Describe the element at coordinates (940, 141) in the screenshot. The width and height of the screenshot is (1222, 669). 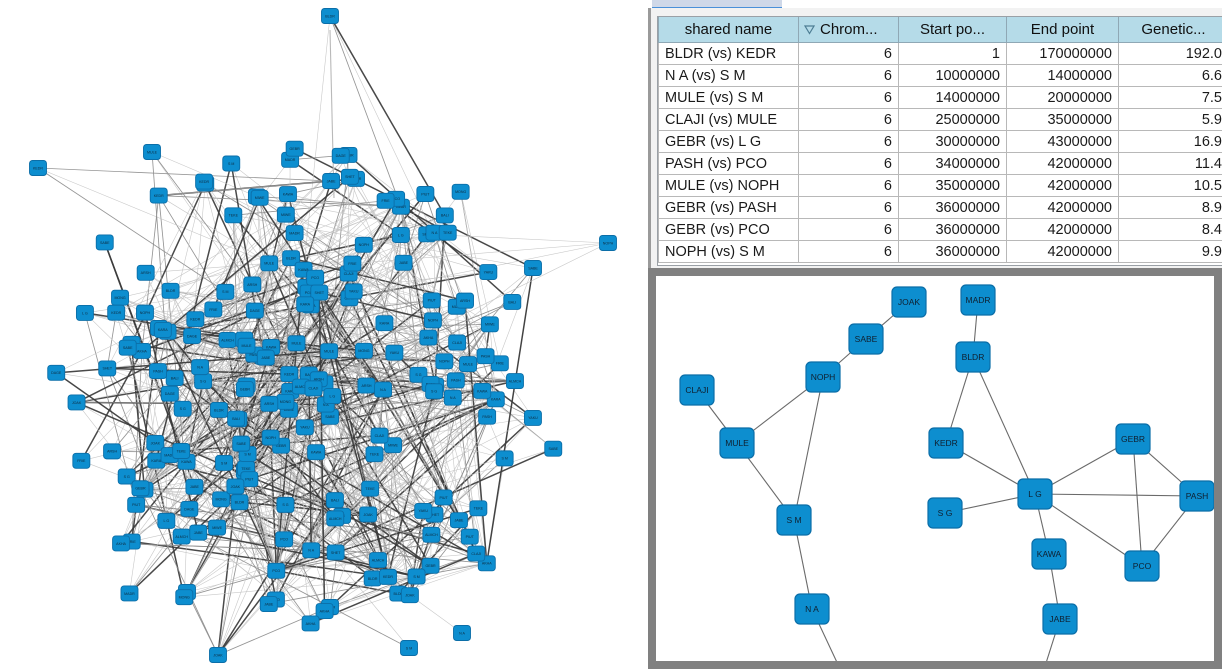
I see `table-row: GEBR (vs) L G 6 30000000 43000000 16.9` at that location.